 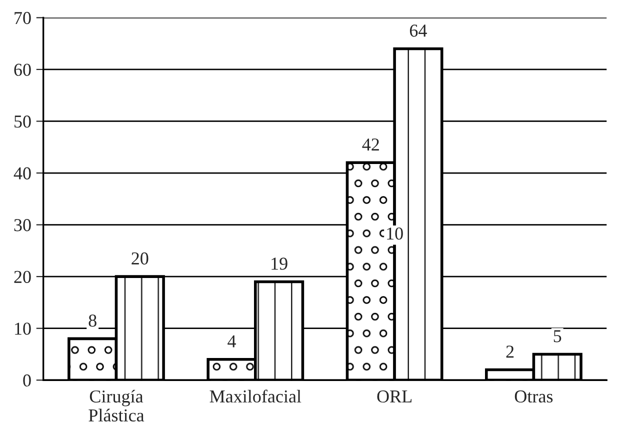 I want to click on data-label: 5, so click(x=558, y=336).